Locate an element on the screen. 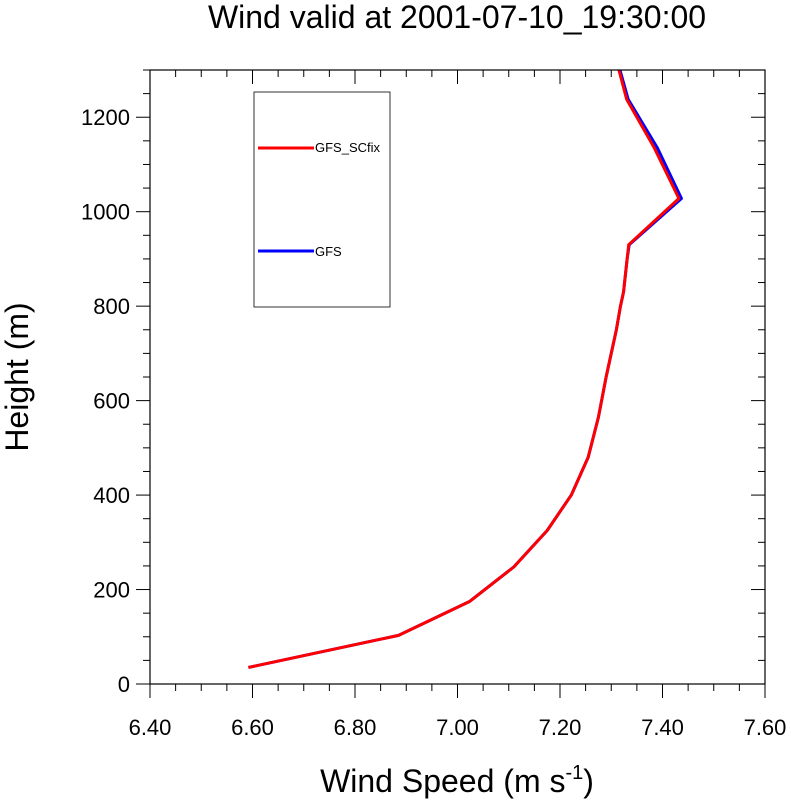 This screenshot has width=791, height=800. legend: GFS_SCfix GFS is located at coordinates (322, 199).